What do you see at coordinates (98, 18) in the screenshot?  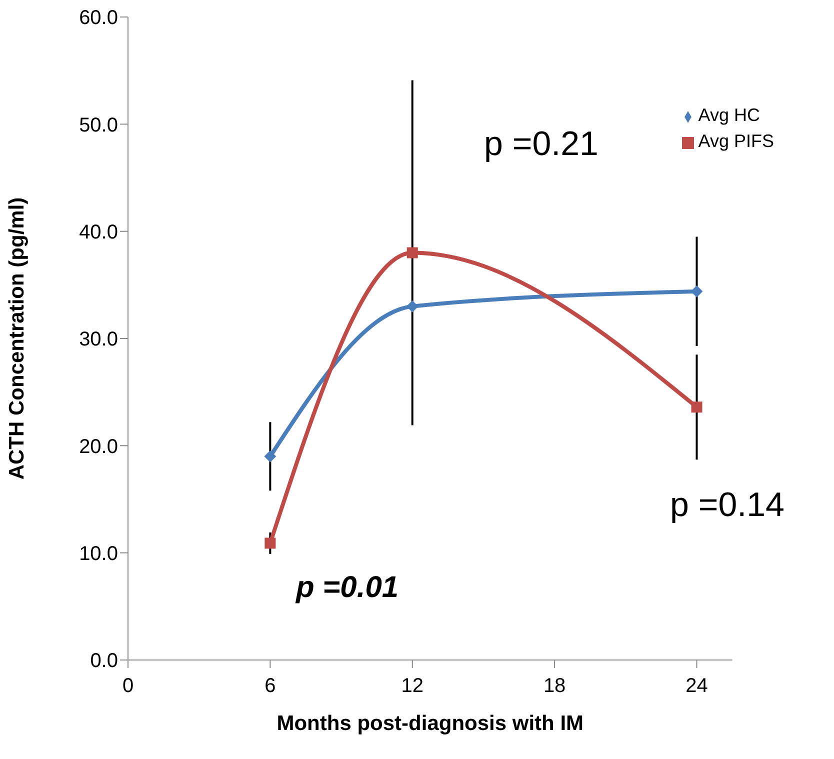 I see `y-tick-label: 60.0` at bounding box center [98, 18].